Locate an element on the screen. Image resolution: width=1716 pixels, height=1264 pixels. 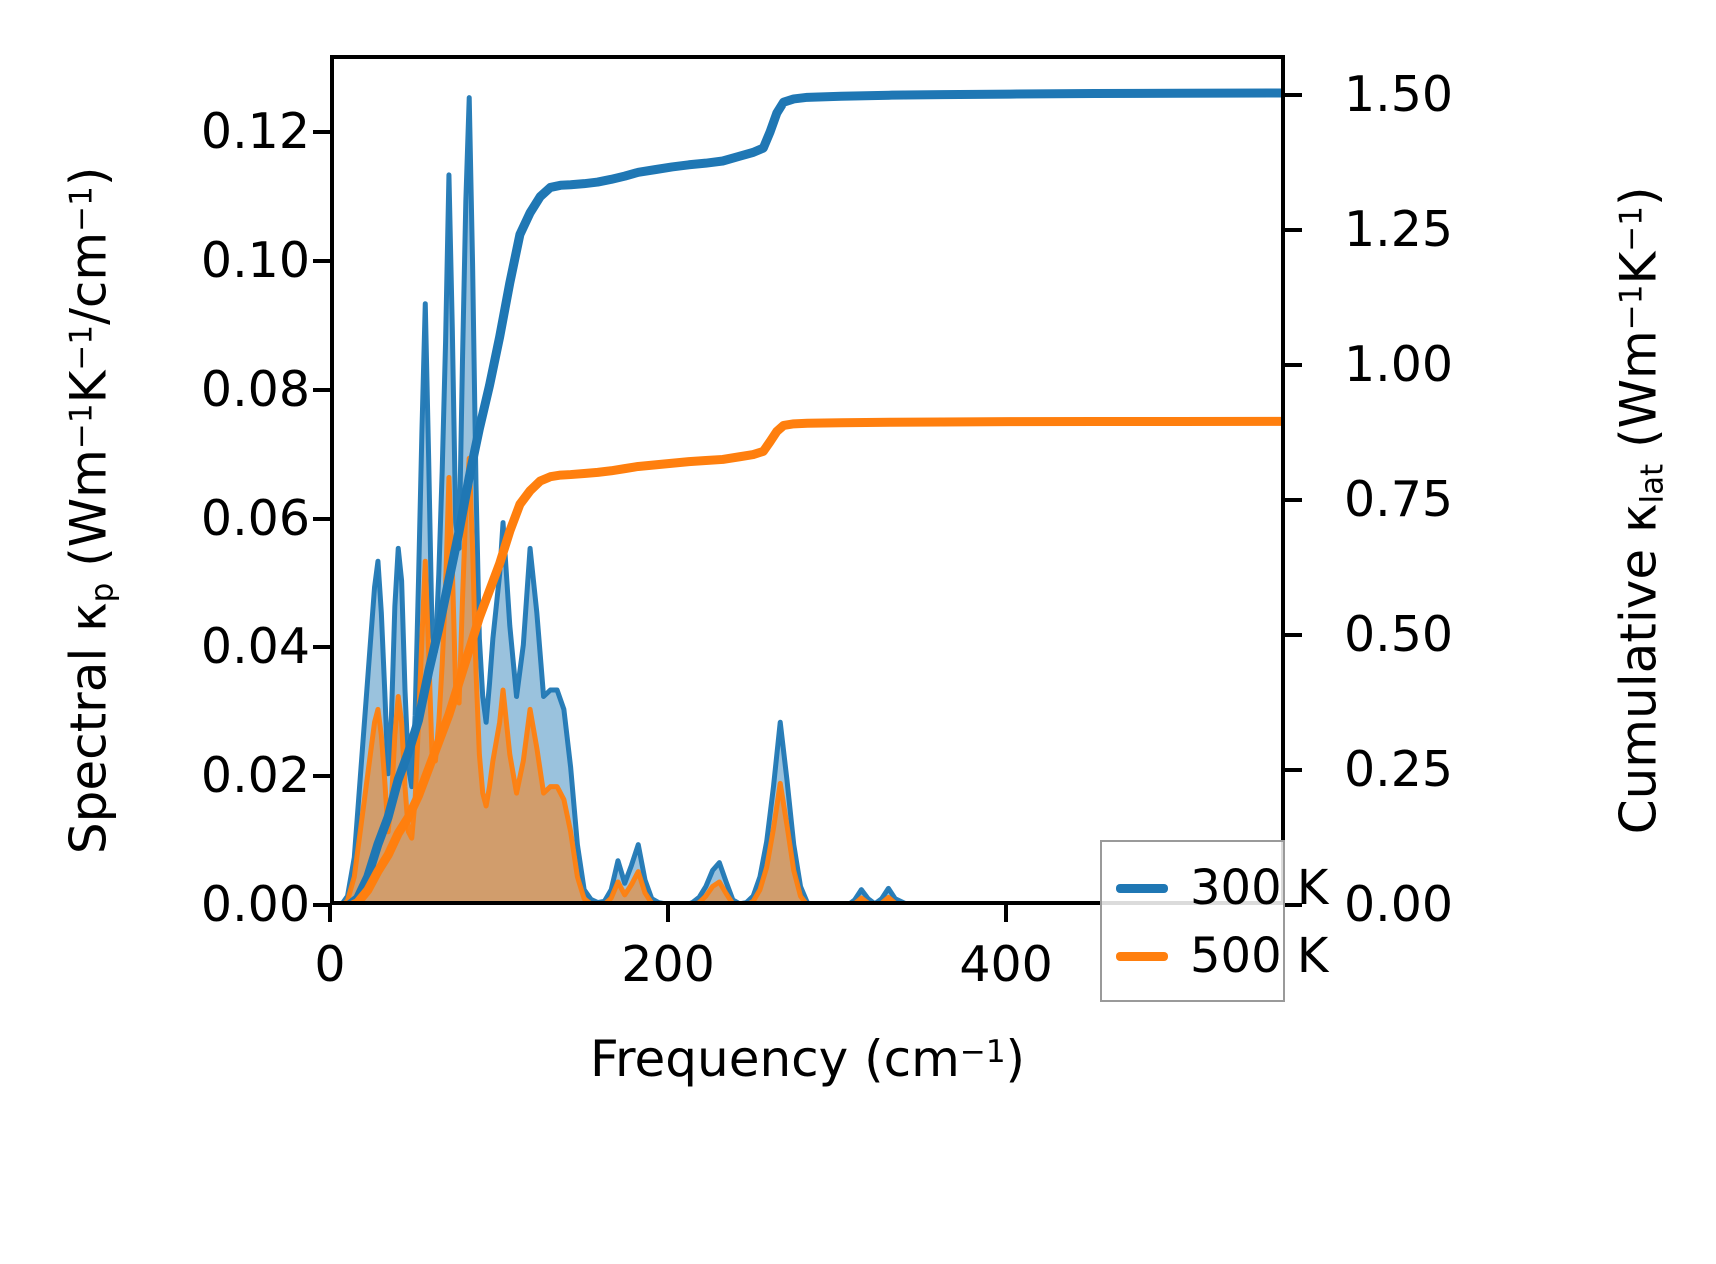
y-left-tick-label-3: 0.06 is located at coordinates (255, 518).